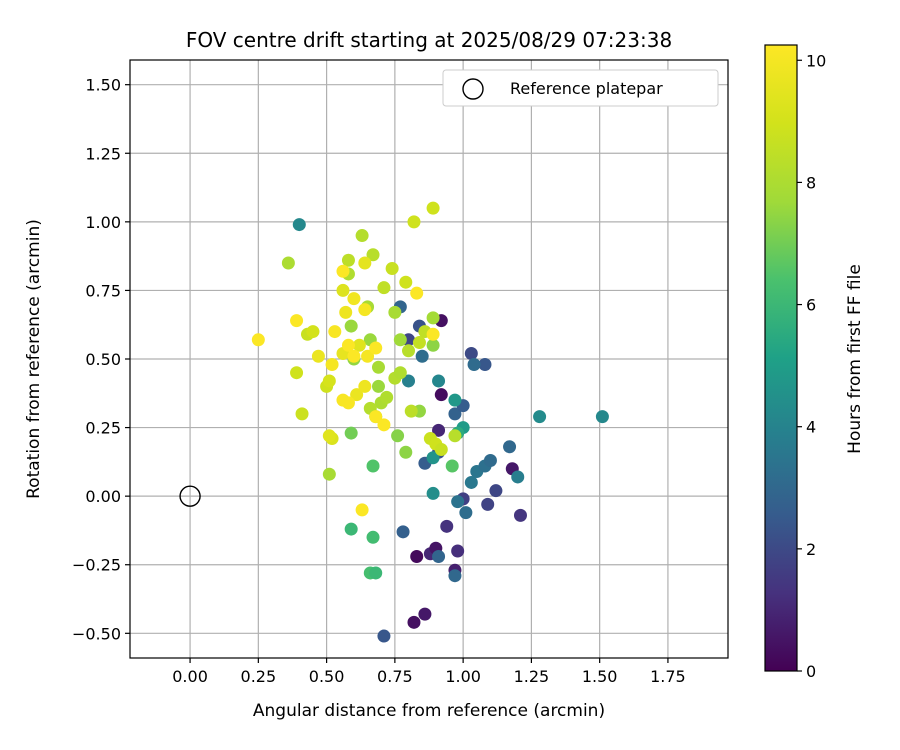 The width and height of the screenshot is (900, 750). I want to click on colorbar: 0 2 4 6 8 10 Hours from first FF file, so click(814, 362).